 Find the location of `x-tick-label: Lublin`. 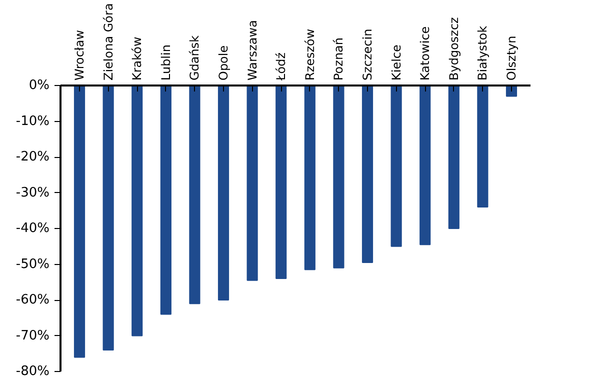

x-tick-label: Lublin is located at coordinates (165, 62).